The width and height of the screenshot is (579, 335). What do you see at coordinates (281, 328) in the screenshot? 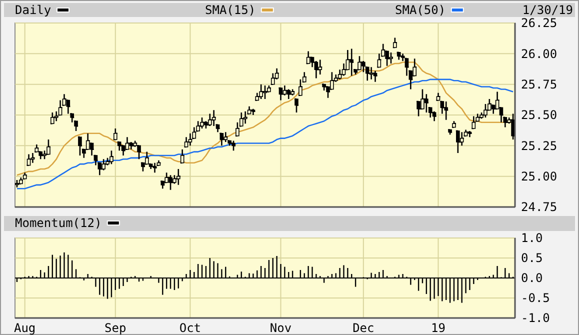
I see `x-tick-label: Nov` at bounding box center [281, 328].